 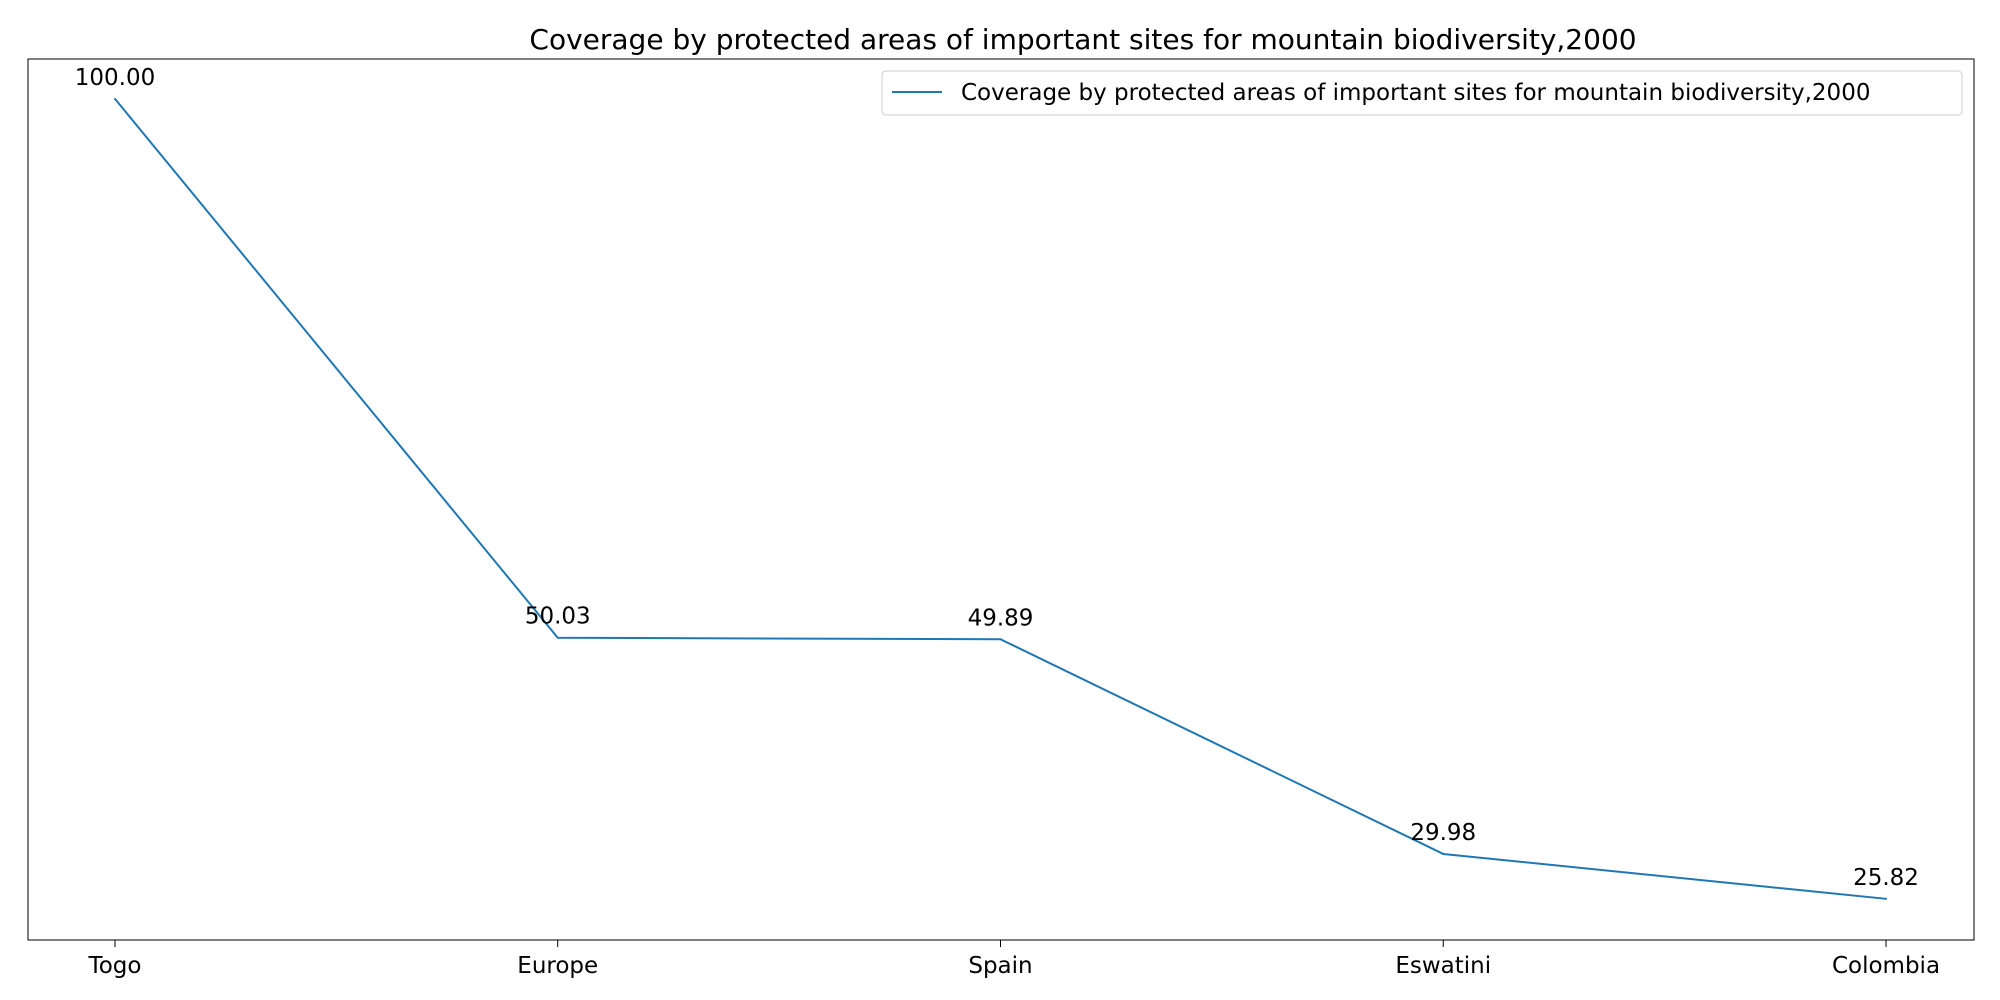 I want to click on data-label: 29.98, so click(x=1443, y=833).